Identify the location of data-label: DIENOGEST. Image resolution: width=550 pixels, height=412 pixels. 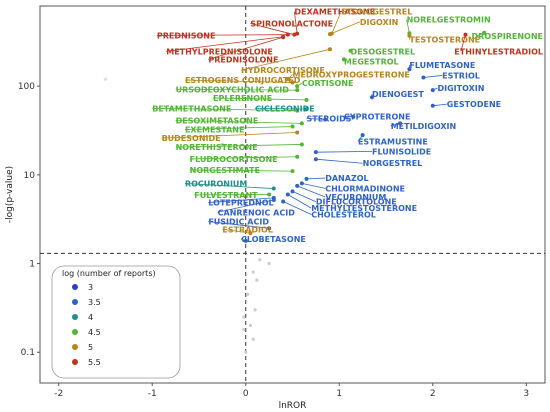
(398, 94).